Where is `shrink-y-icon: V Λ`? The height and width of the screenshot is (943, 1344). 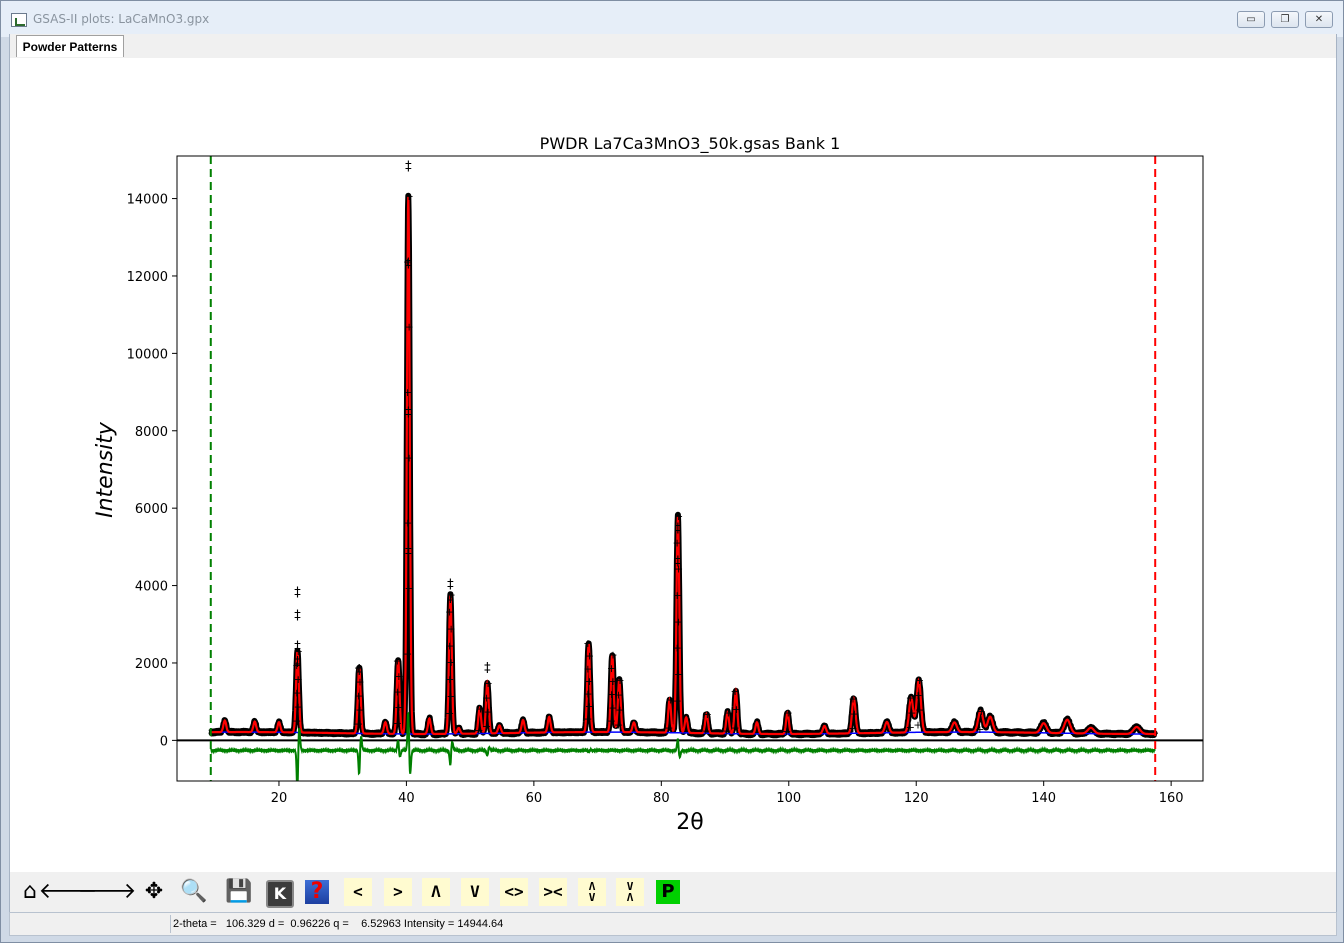 shrink-y-icon: V Λ is located at coordinates (630, 892).